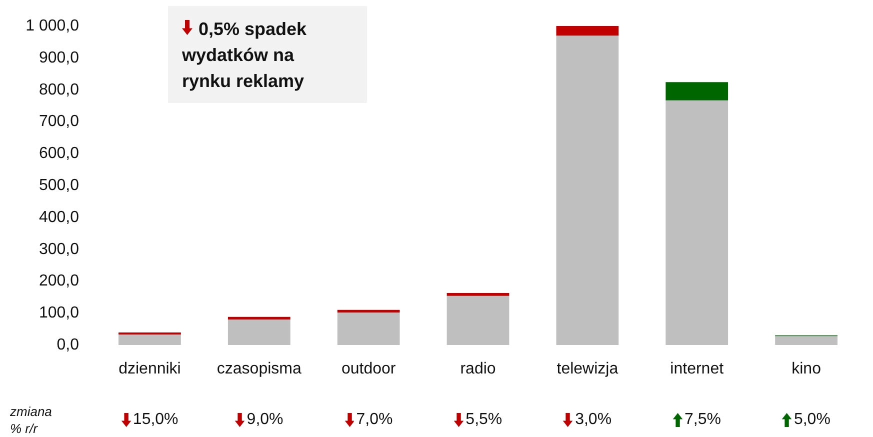  What do you see at coordinates (59, 153) in the screenshot?
I see `y-tick-label: 600,0` at bounding box center [59, 153].